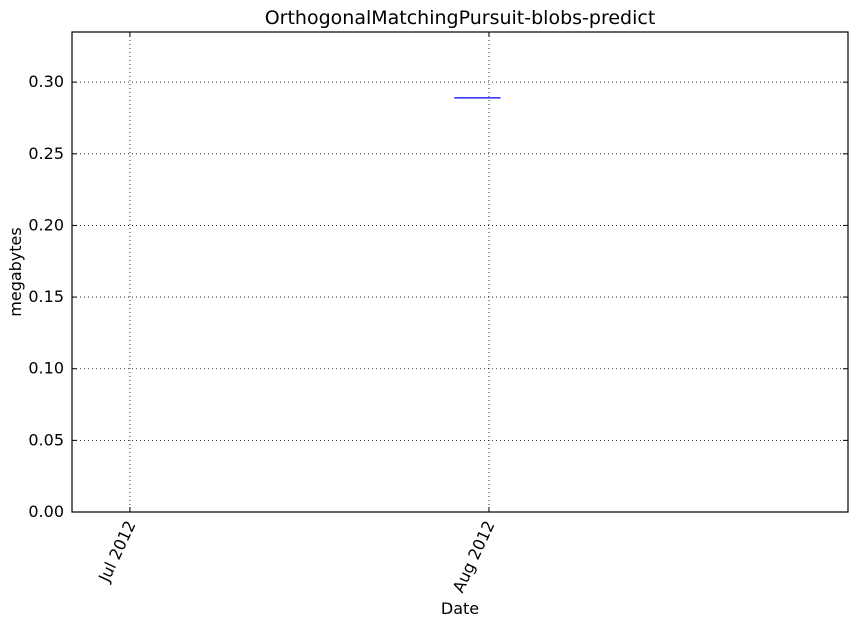  Describe the element at coordinates (474, 557) in the screenshot. I see `x-tick-label: Aug 2012` at that location.